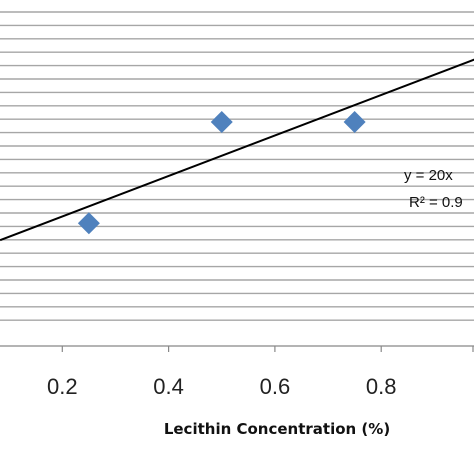 The image size is (474, 474). I want to click on trendline-r-squared: R² = 0.9, so click(436, 202).